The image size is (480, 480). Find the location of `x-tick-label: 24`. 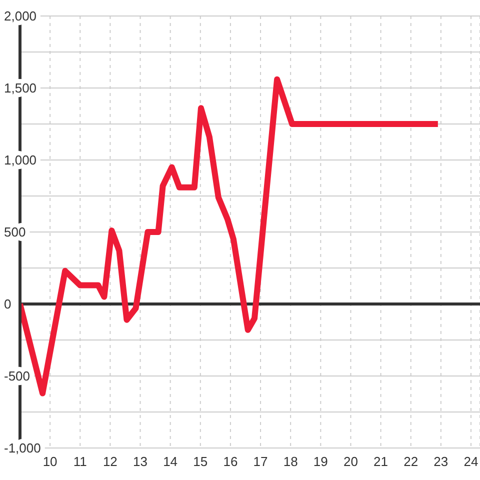

x-tick-label: 24 is located at coordinates (471, 462).